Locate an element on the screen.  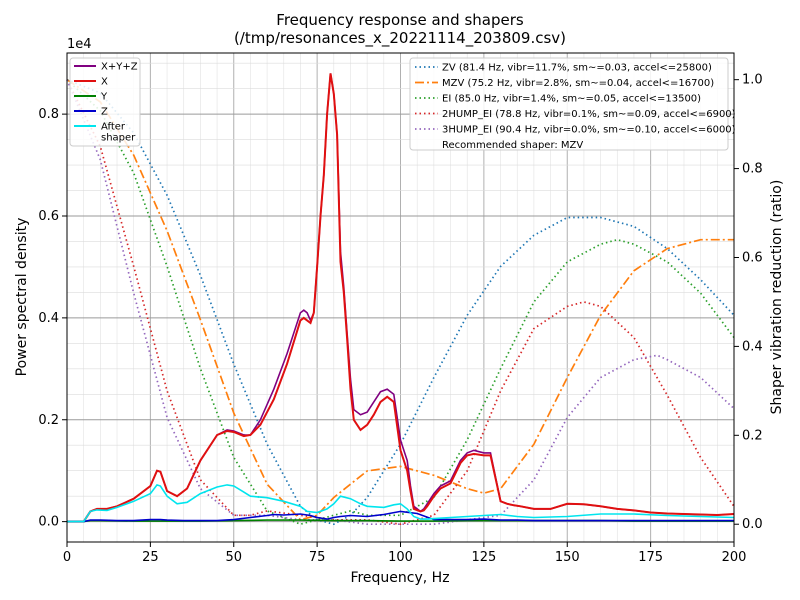
x-tick-label: 0 is located at coordinates (67, 557).